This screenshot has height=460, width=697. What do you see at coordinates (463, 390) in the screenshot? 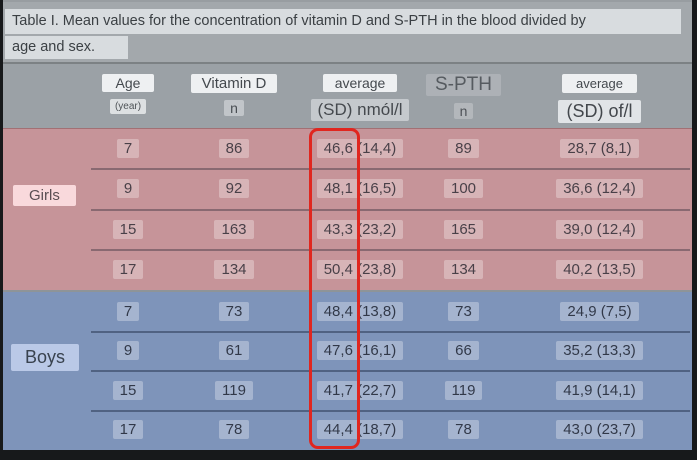
I see `spth-n-value: 119` at bounding box center [463, 390].